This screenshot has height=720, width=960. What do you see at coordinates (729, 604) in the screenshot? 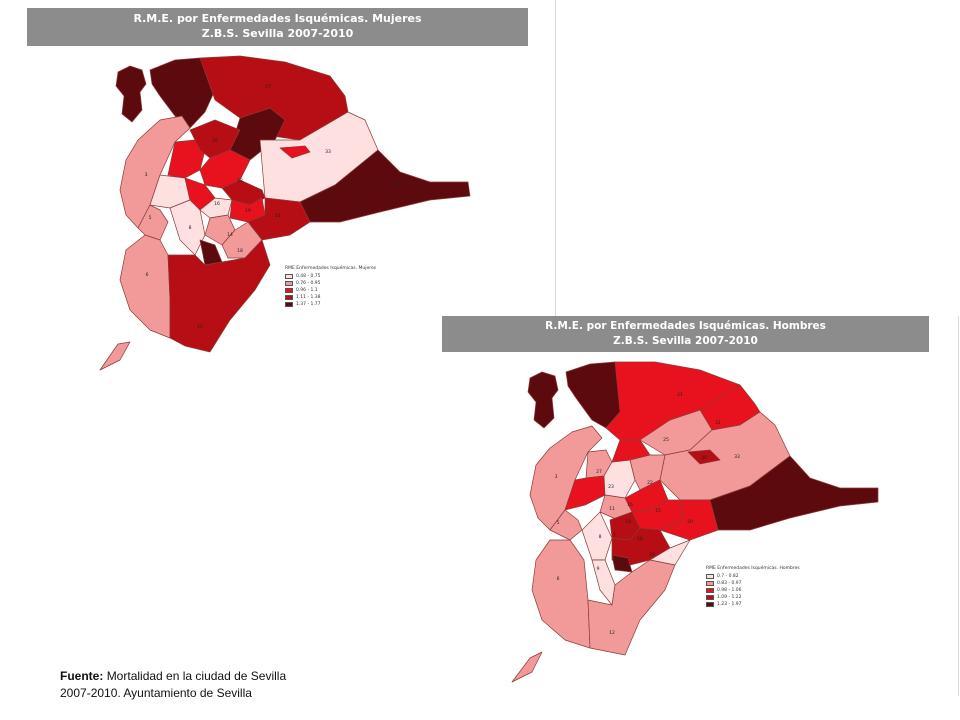
I see `legend-label: 1.23 - 1.97` at bounding box center [729, 604].